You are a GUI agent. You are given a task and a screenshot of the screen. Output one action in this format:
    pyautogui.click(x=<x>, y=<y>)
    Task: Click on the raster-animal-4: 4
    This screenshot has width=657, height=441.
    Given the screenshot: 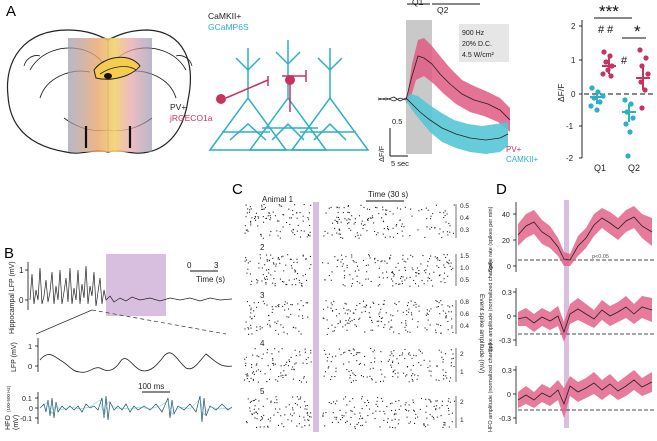 What is the action you would take?
    pyautogui.click(x=262, y=343)
    